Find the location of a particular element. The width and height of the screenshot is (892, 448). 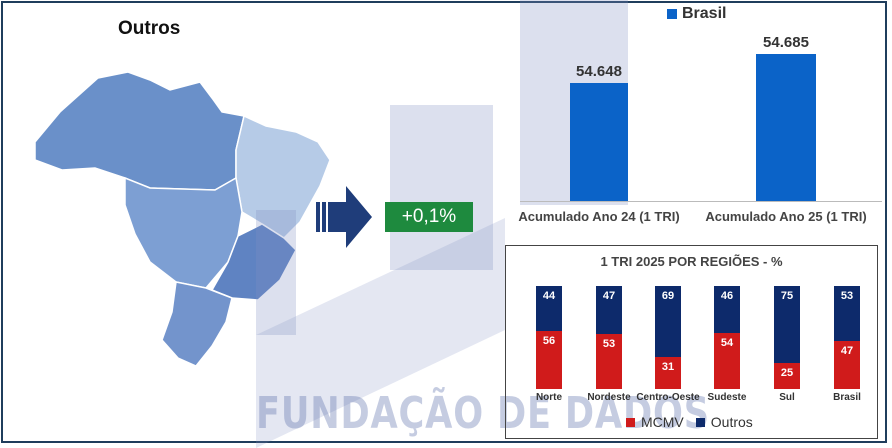

stack-outros-2: 47 is located at coordinates (609, 310).